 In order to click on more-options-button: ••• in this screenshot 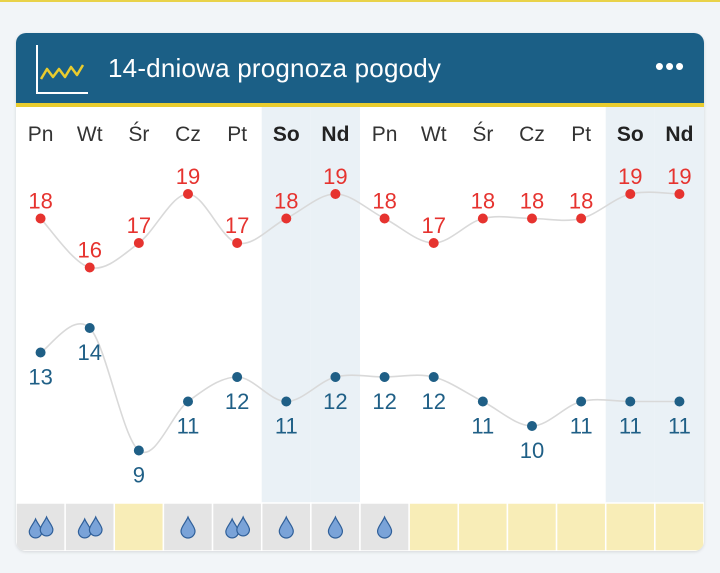, I will do `click(670, 66)`.